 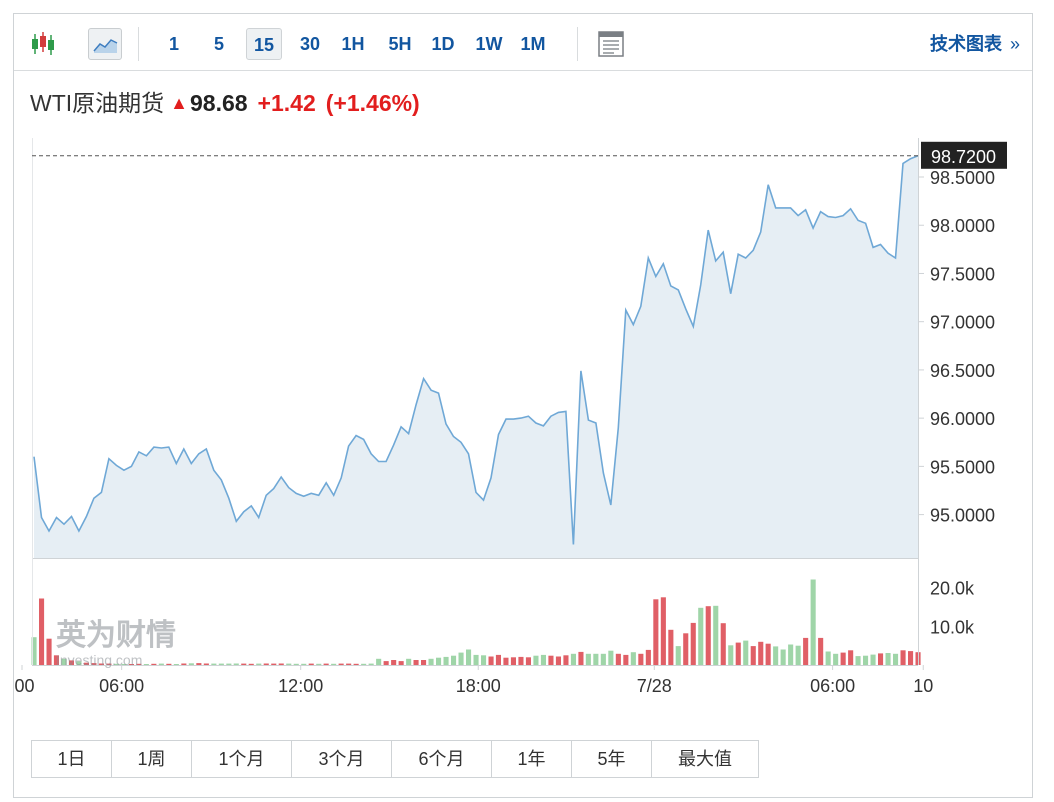 What do you see at coordinates (353, 44) in the screenshot?
I see `interval-1h: 1H` at bounding box center [353, 44].